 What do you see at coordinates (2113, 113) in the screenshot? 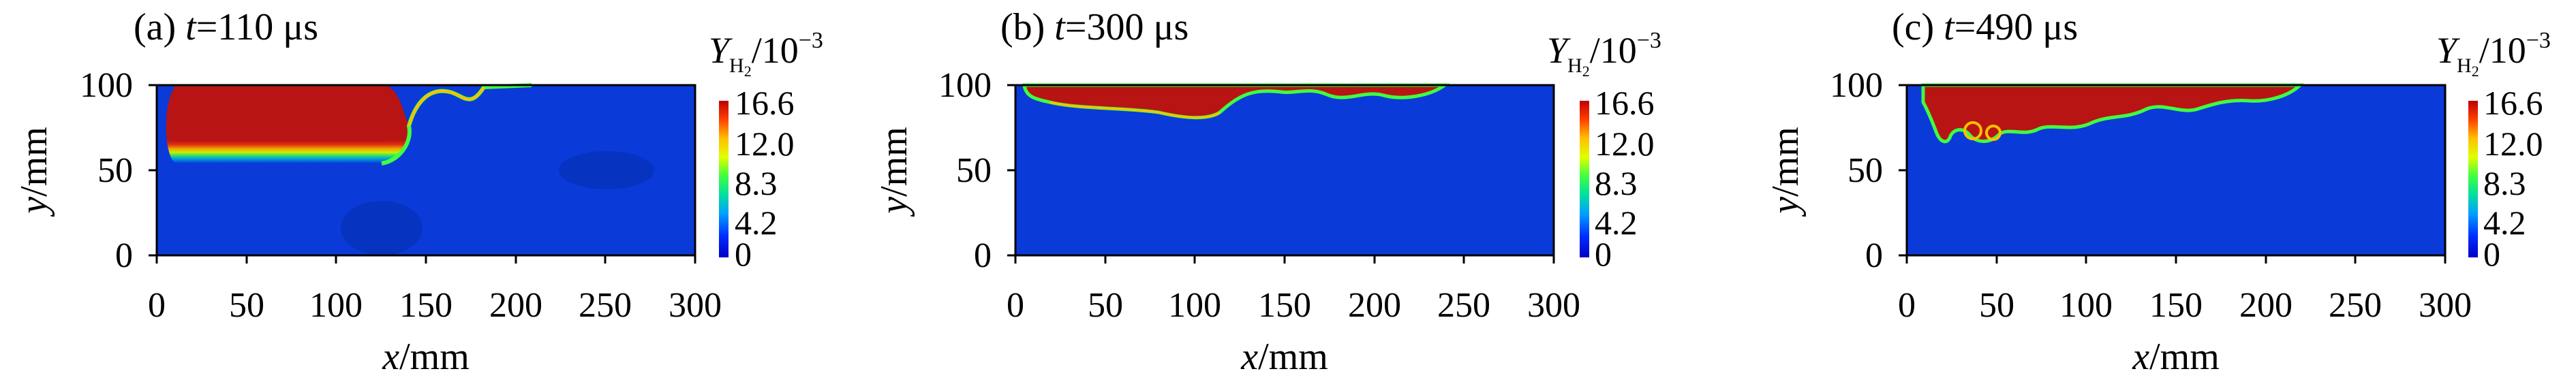
I see `panel-c-h2-region` at bounding box center [2113, 113].